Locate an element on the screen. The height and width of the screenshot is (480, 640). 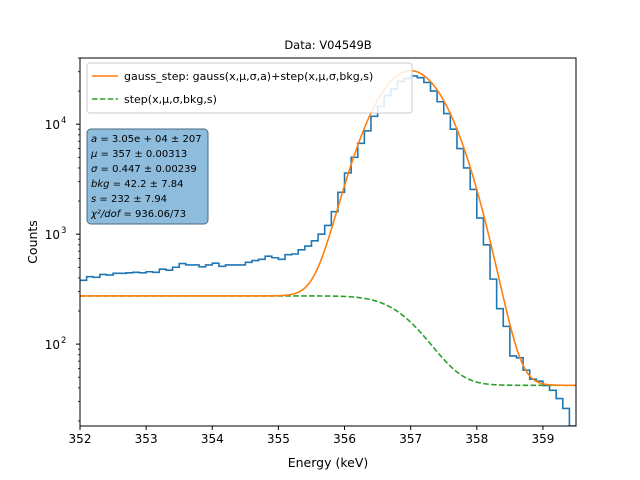
x-axis: 352 353 354 355 356 357 358 359 is located at coordinates (311, 436).